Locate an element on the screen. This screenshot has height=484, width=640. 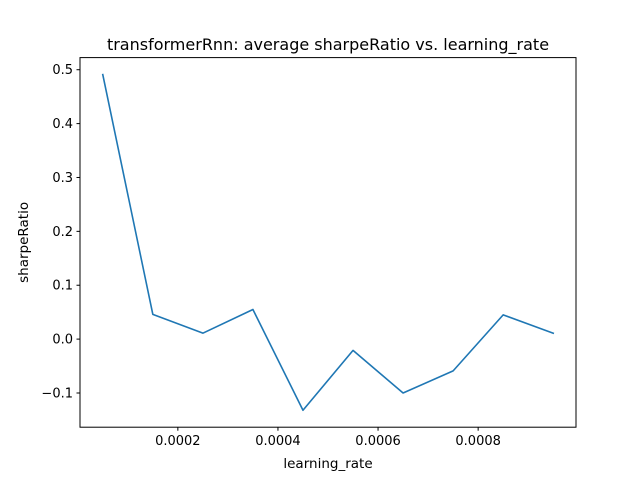
y-tick-label: −0.1 is located at coordinates (57, 393).